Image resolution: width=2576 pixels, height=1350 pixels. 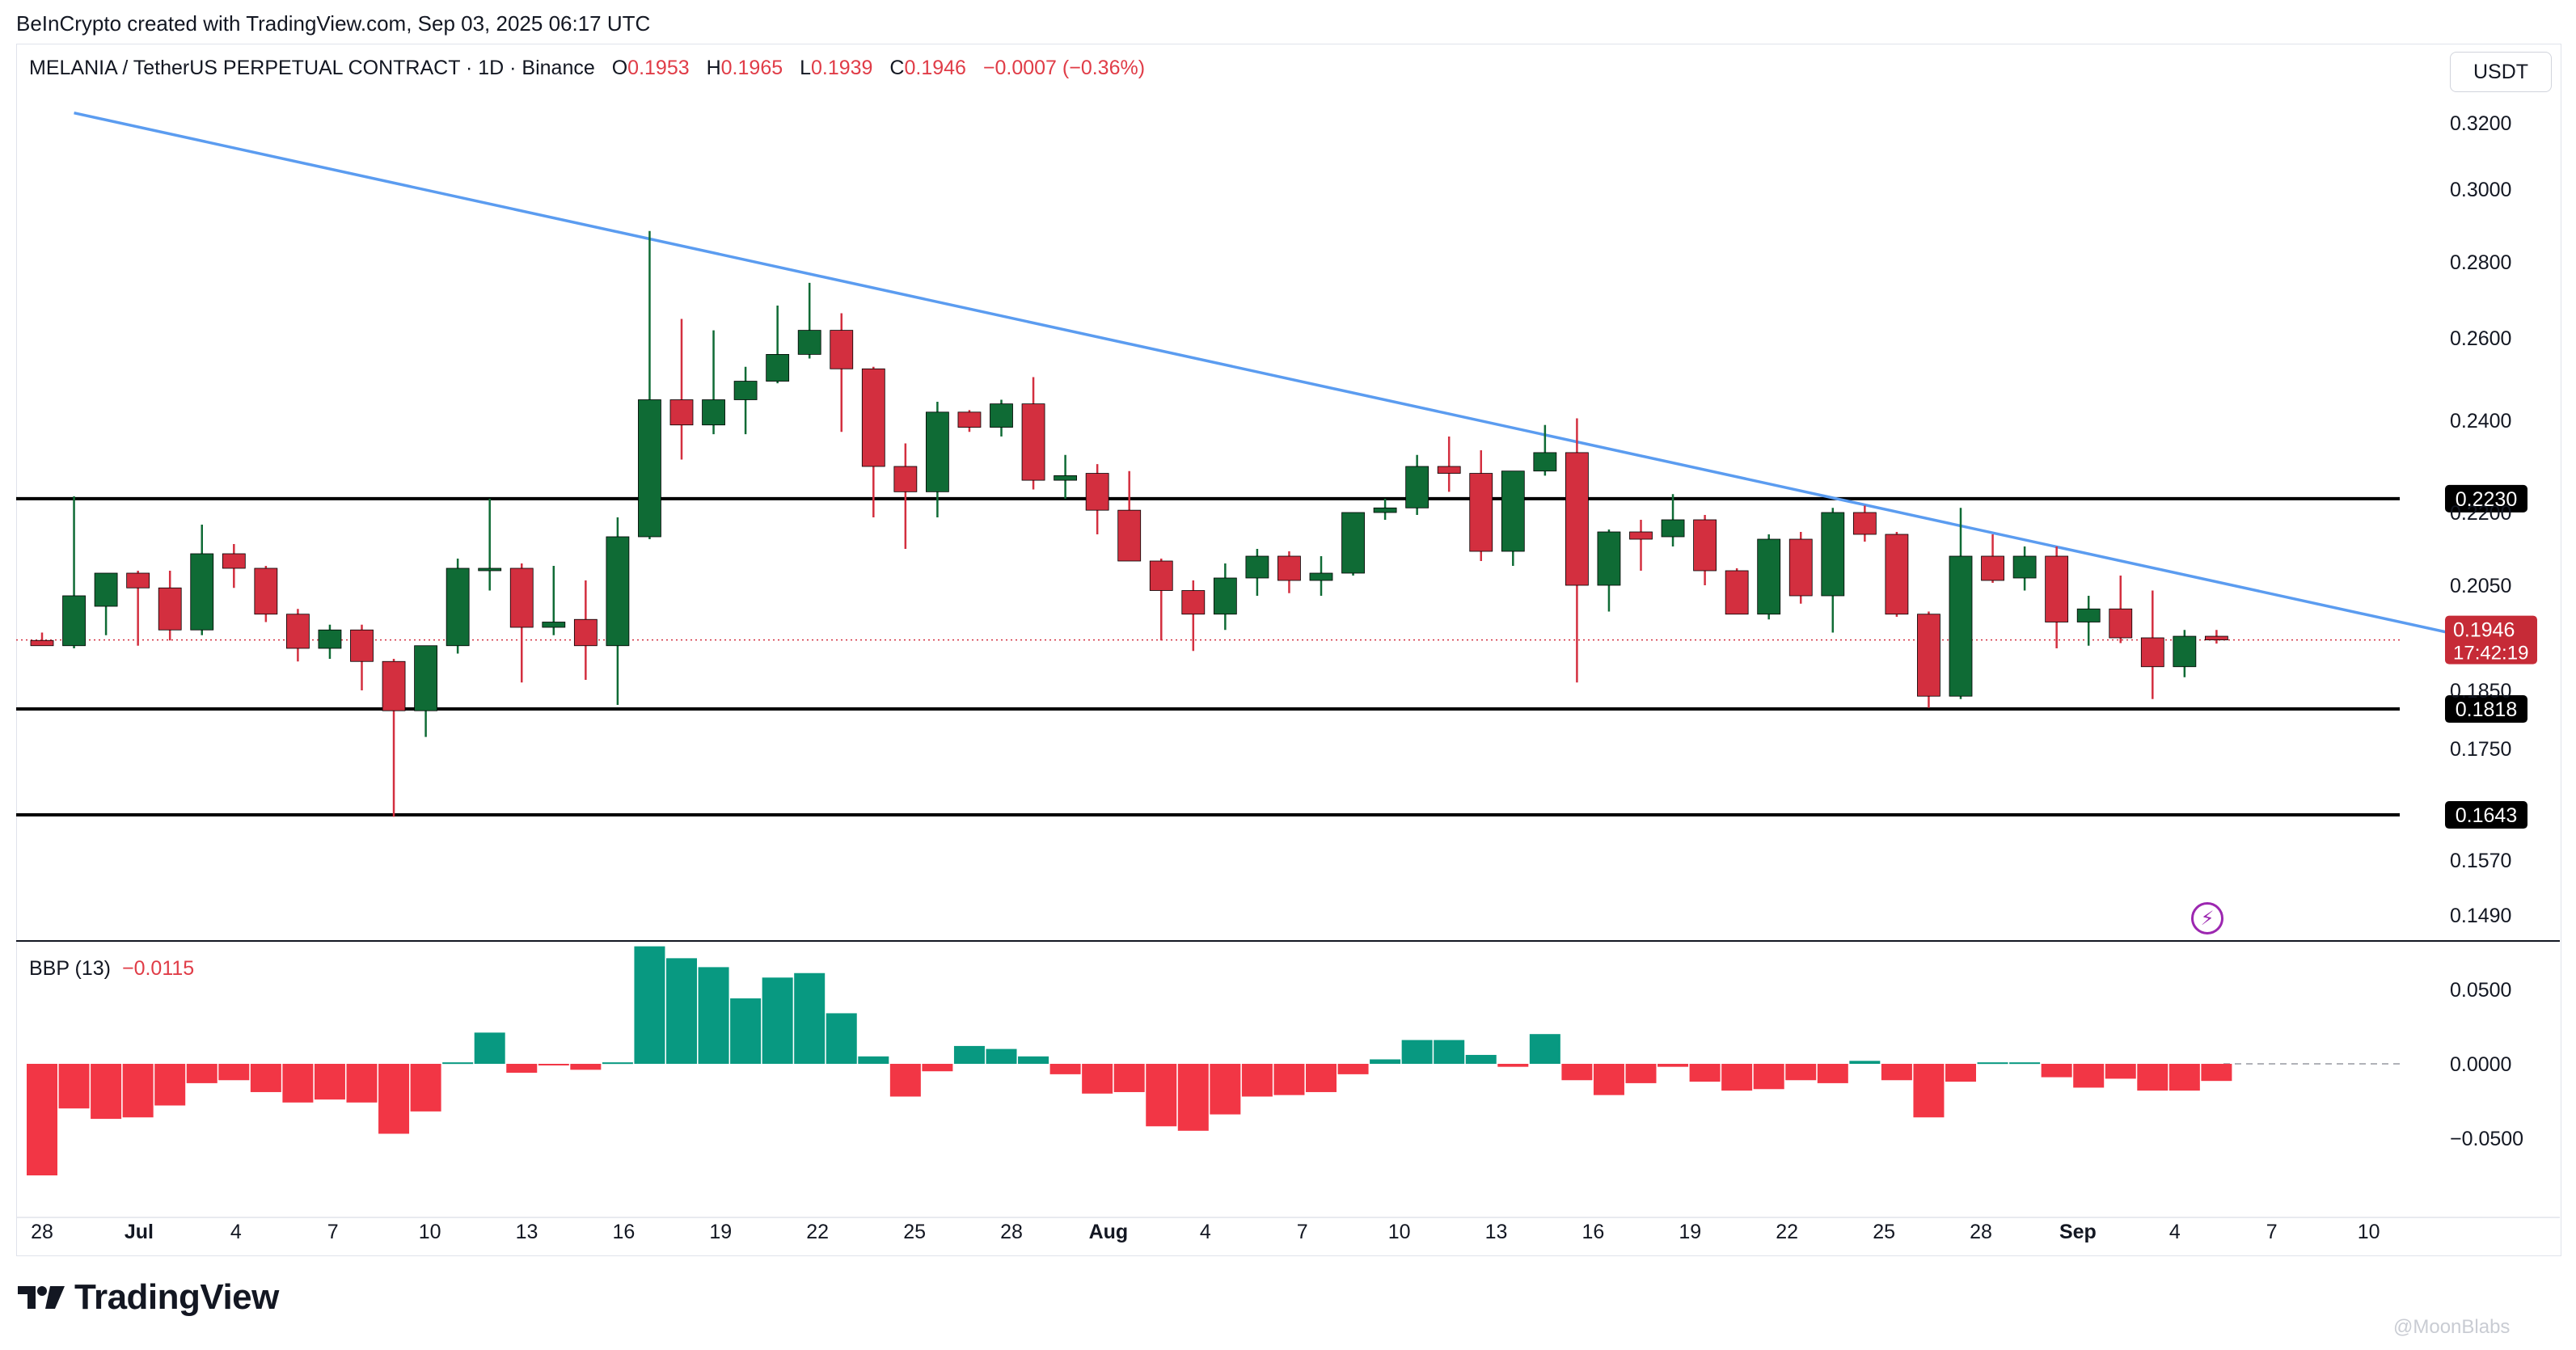 What do you see at coordinates (2480, 916) in the screenshot?
I see `price-tick-label: 0.1490` at bounding box center [2480, 916].